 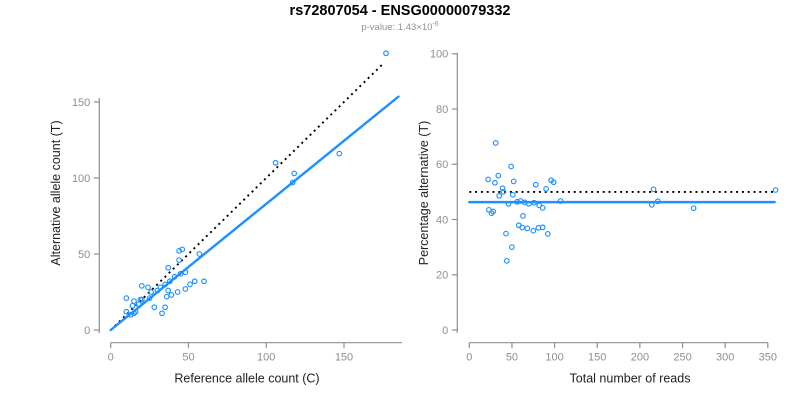 What do you see at coordinates (442, 110) in the screenshot?
I see `y-tick-label: 80` at bounding box center [442, 110].